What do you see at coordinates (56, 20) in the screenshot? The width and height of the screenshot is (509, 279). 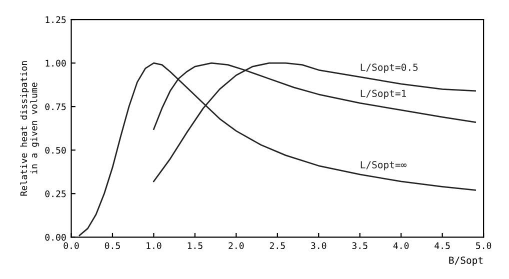 I see `y-tick-label: 1.25` at bounding box center [56, 20].